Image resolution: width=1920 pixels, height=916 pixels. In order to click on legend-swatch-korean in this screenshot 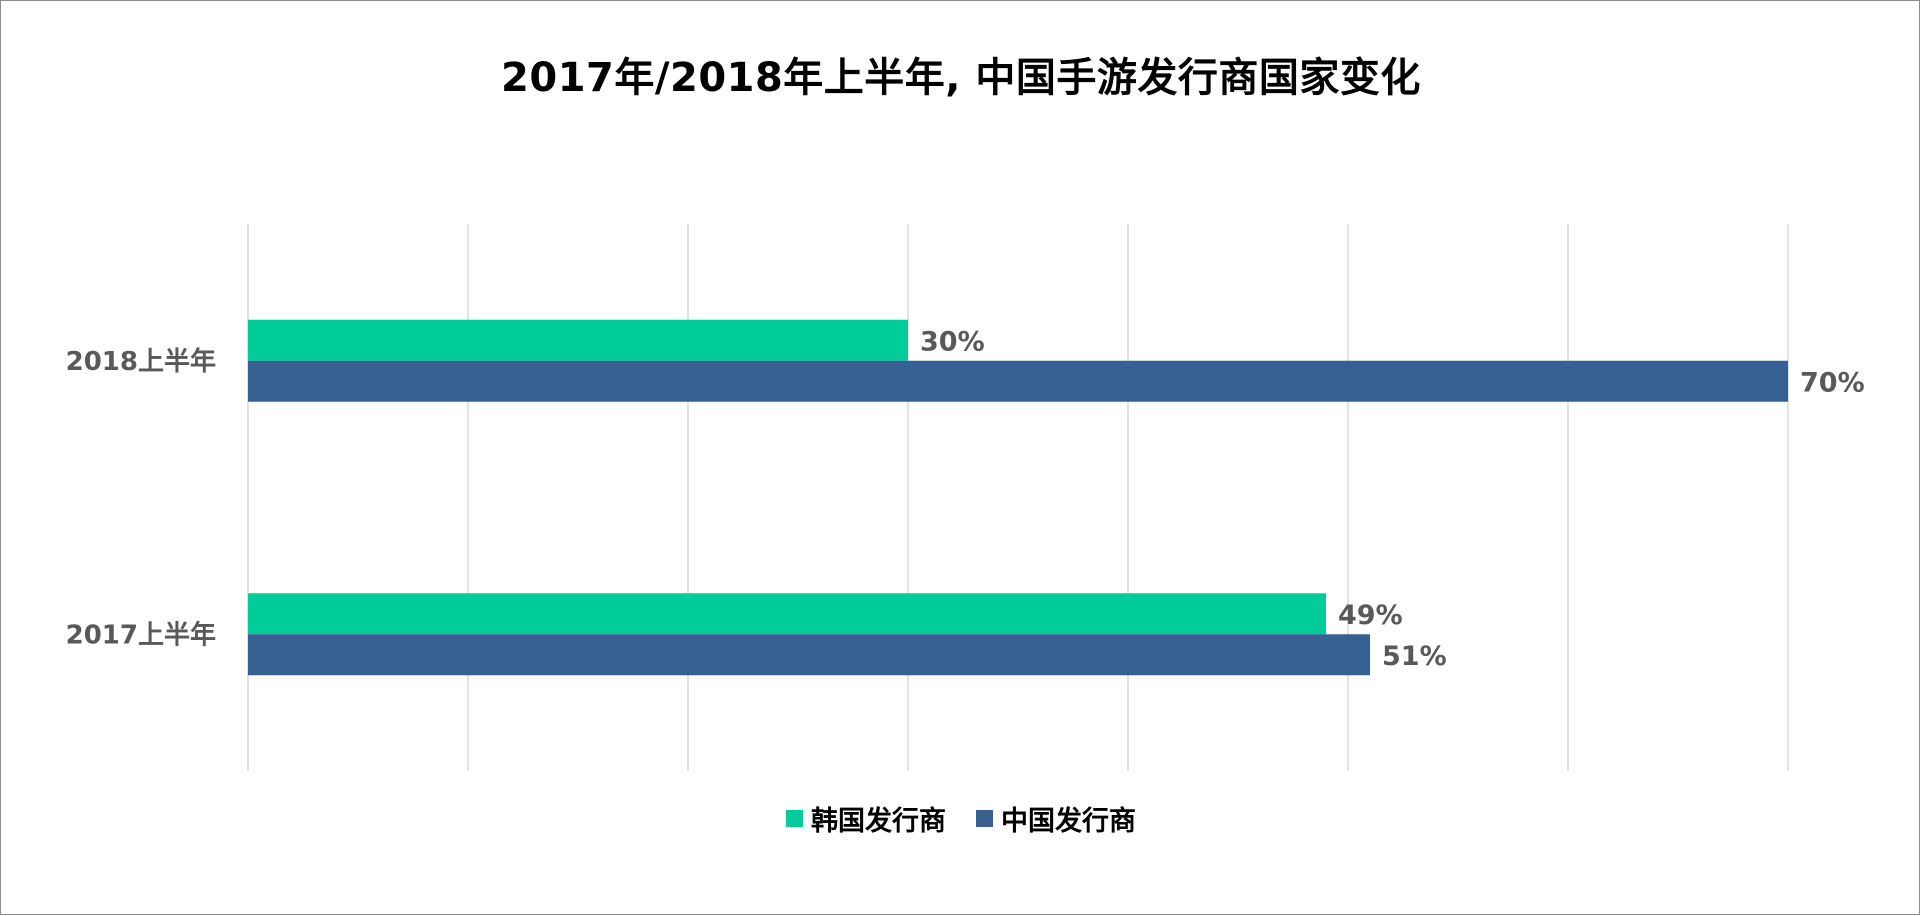, I will do `click(794, 818)`.